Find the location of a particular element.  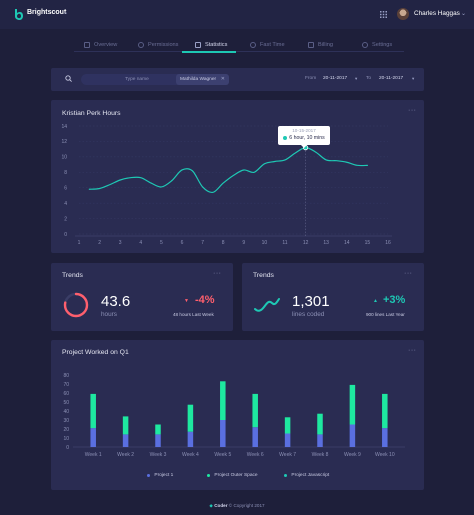

card-title: Trends is located at coordinates (263, 275).